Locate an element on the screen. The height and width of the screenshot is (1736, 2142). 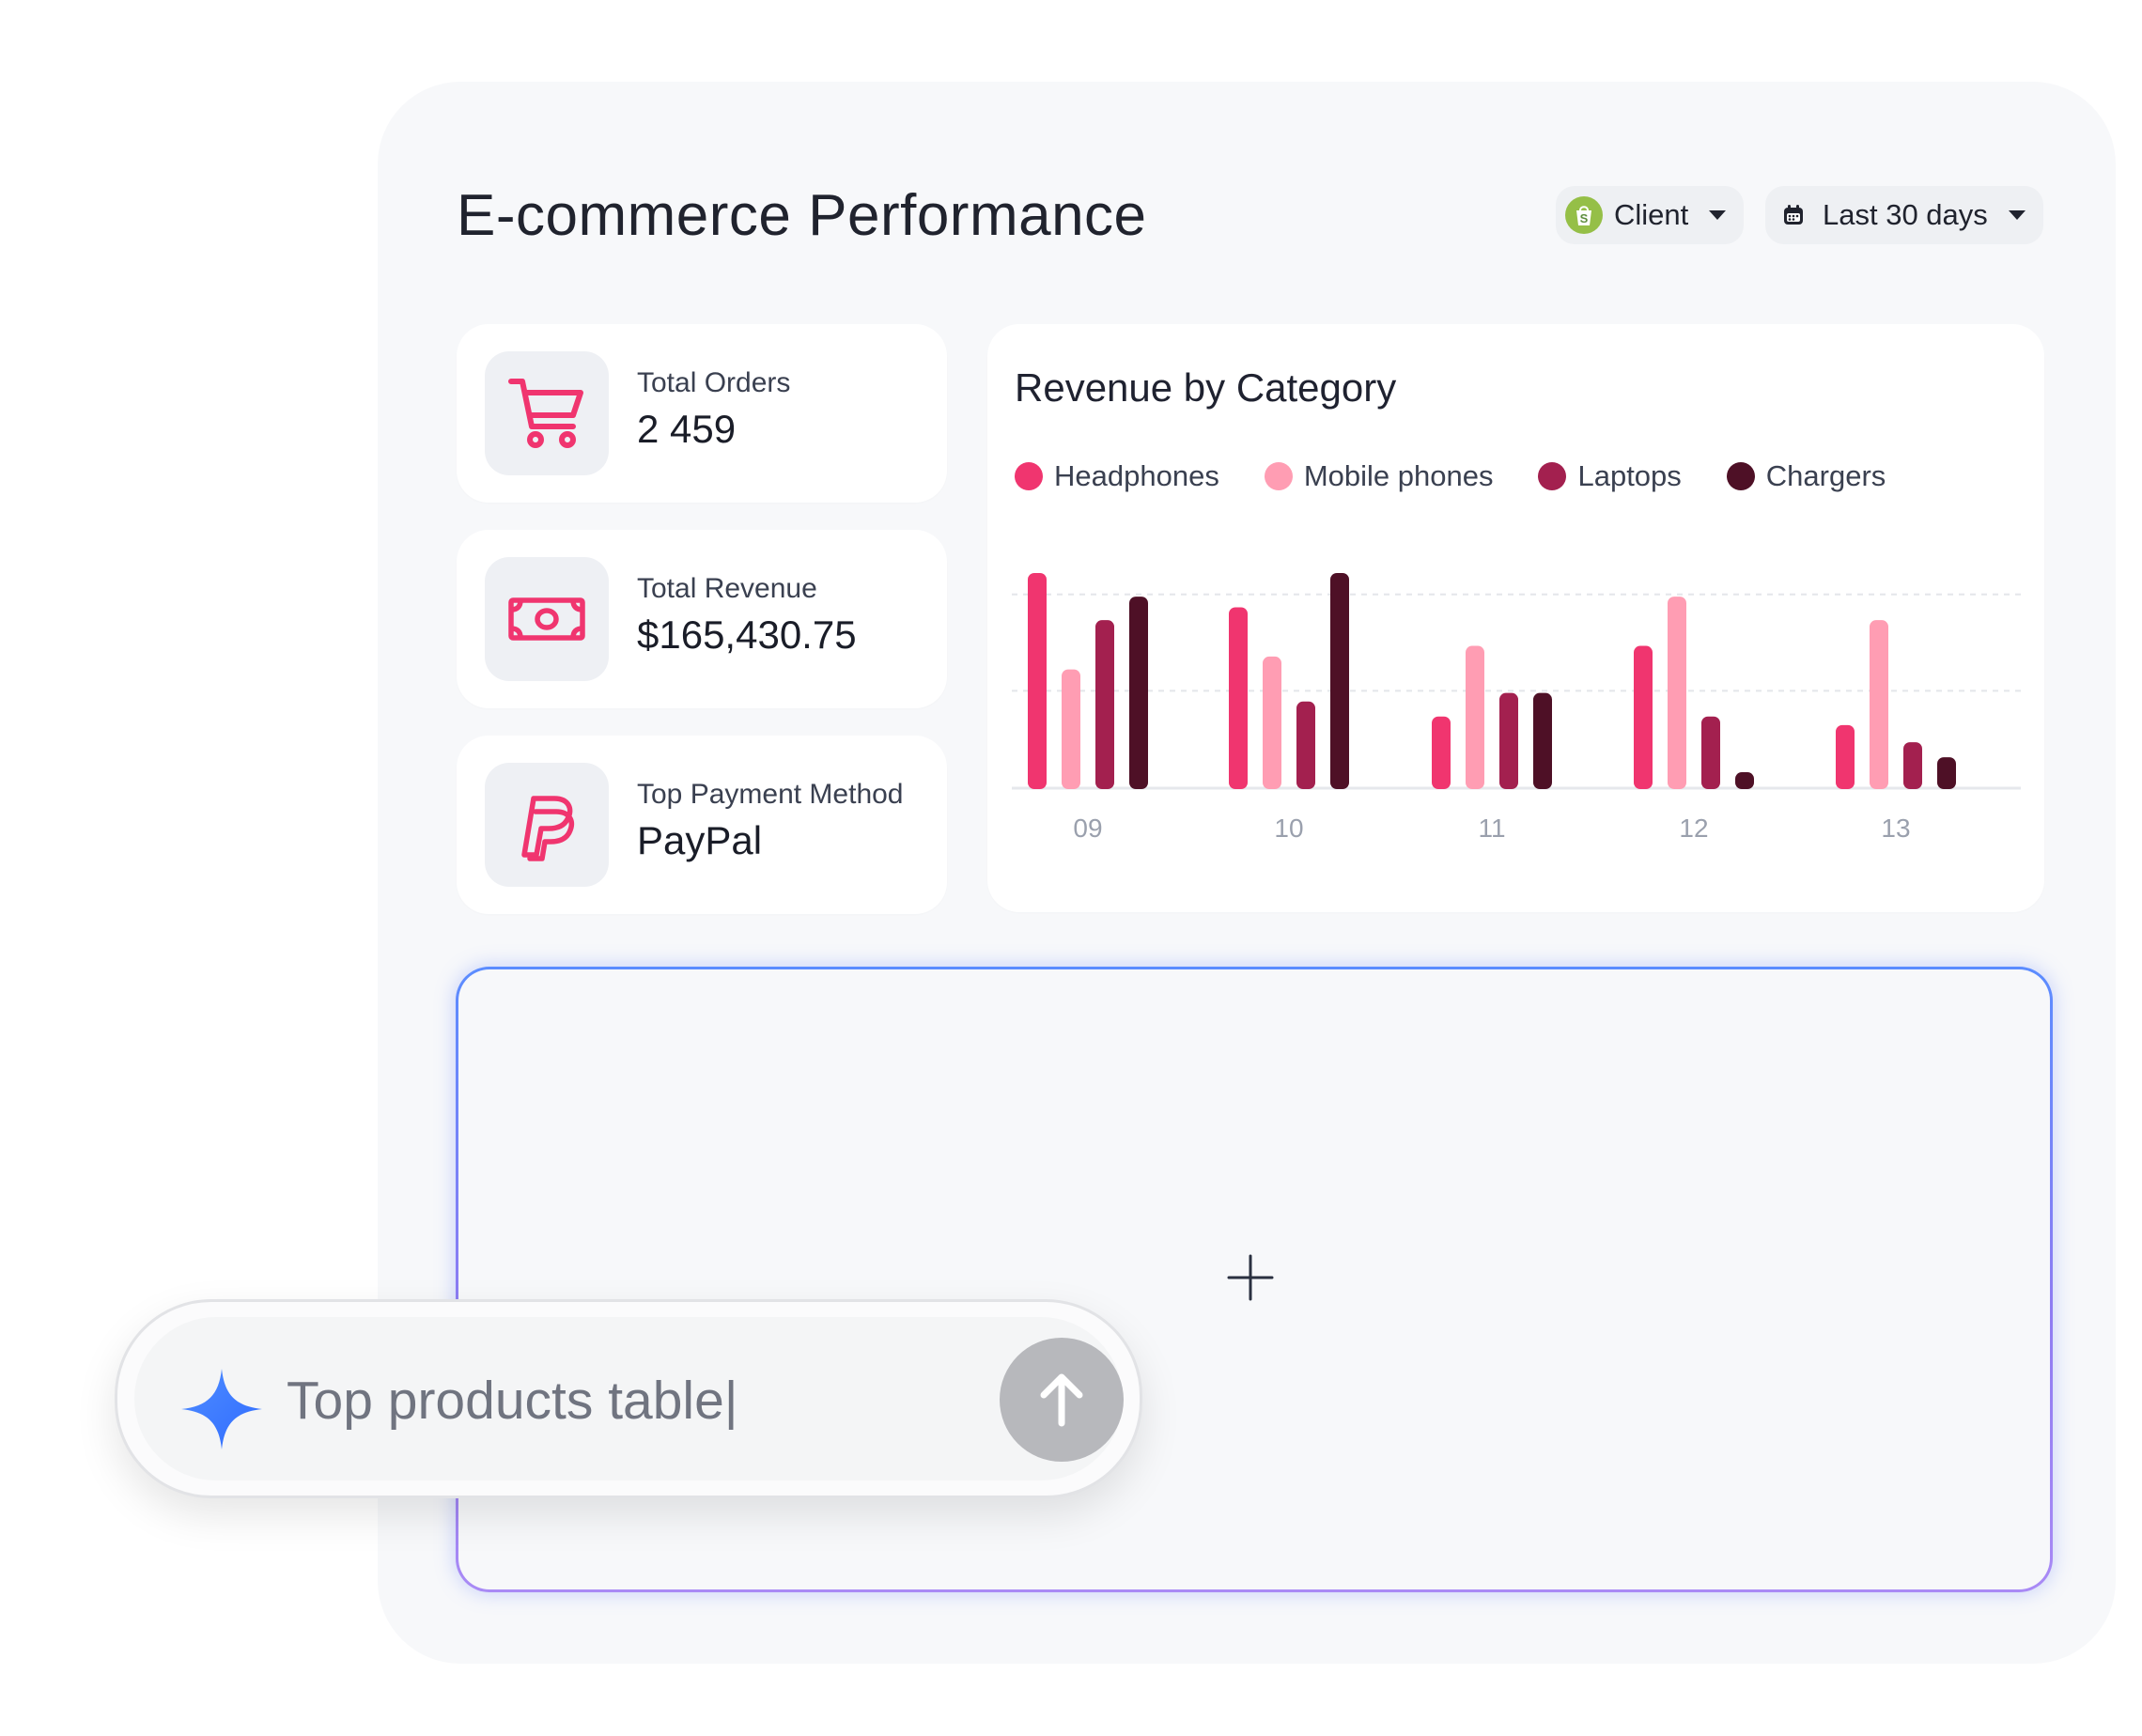
legend-item-chargers: Chargers is located at coordinates (1806, 476).